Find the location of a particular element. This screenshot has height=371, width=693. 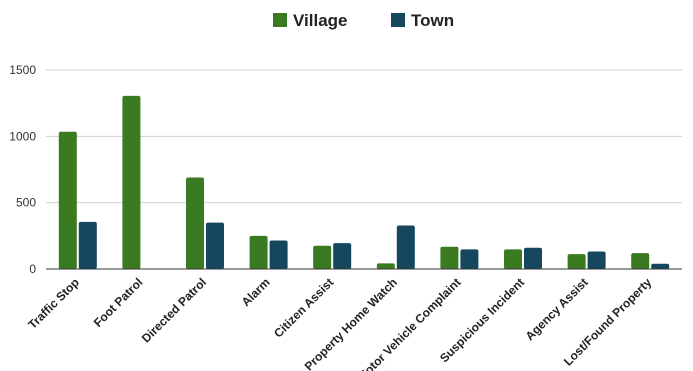

y-tick-label: 500 is located at coordinates (26, 203).